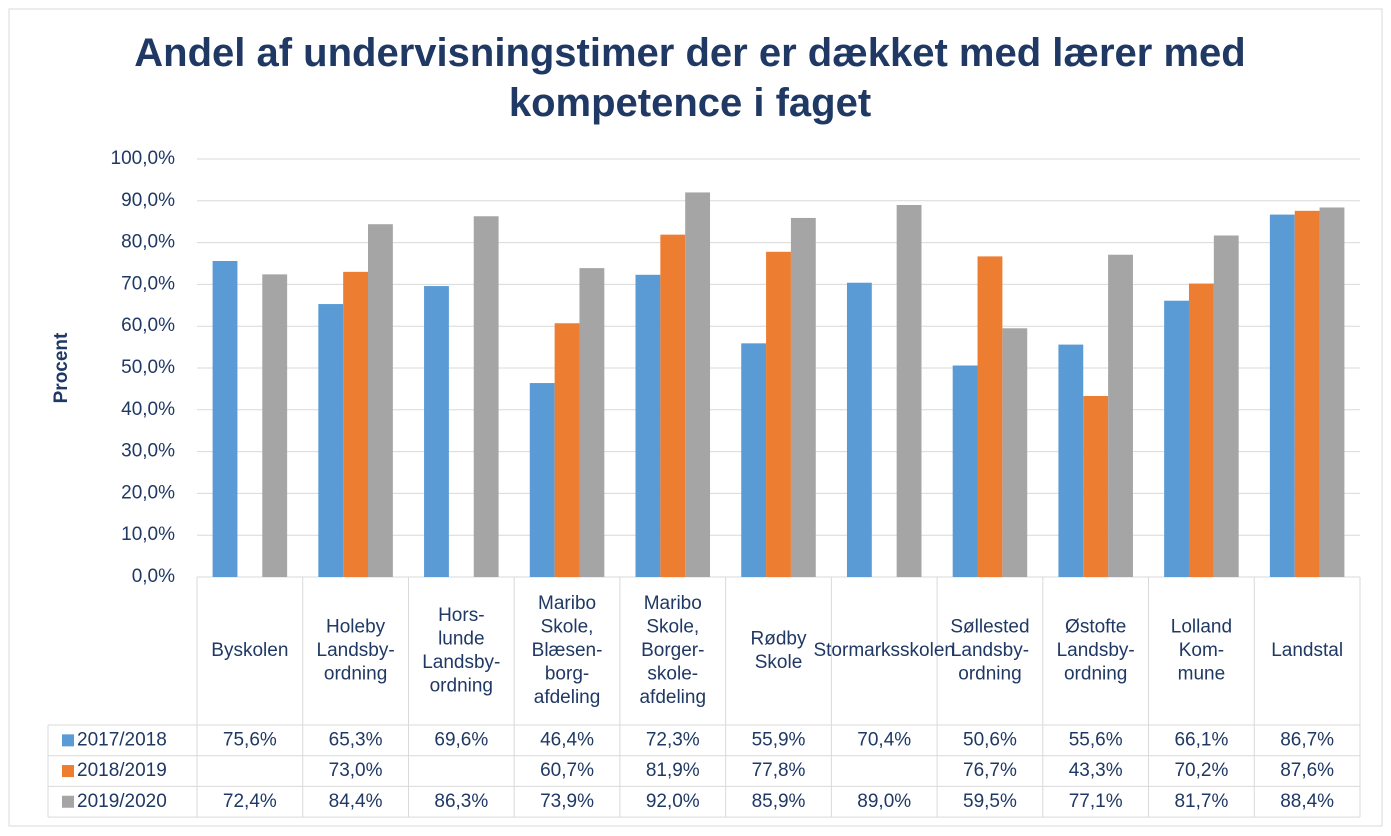 This screenshot has height=836, width=1391. What do you see at coordinates (1202, 674) in the screenshot?
I see `x-tick-label: mune` at bounding box center [1202, 674].